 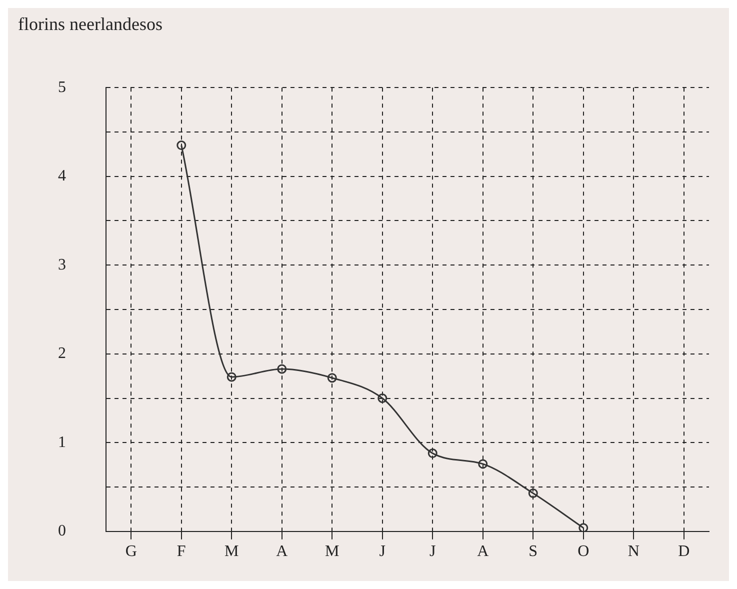 I want to click on x-tick-label: F, so click(x=181, y=551).